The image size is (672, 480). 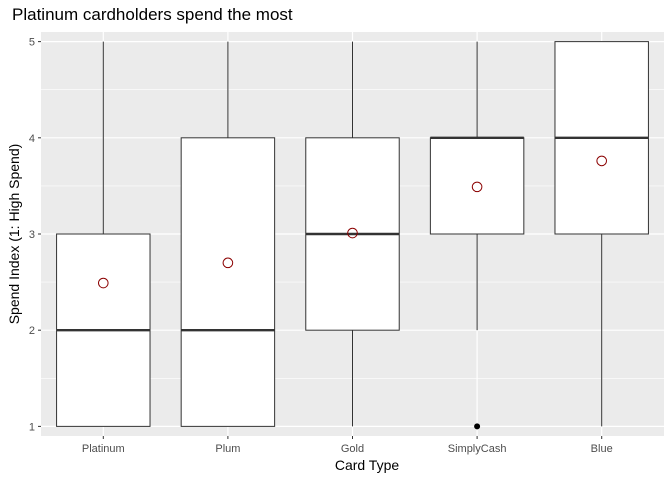 I want to click on y-tick-label: 3, so click(x=32, y=235).